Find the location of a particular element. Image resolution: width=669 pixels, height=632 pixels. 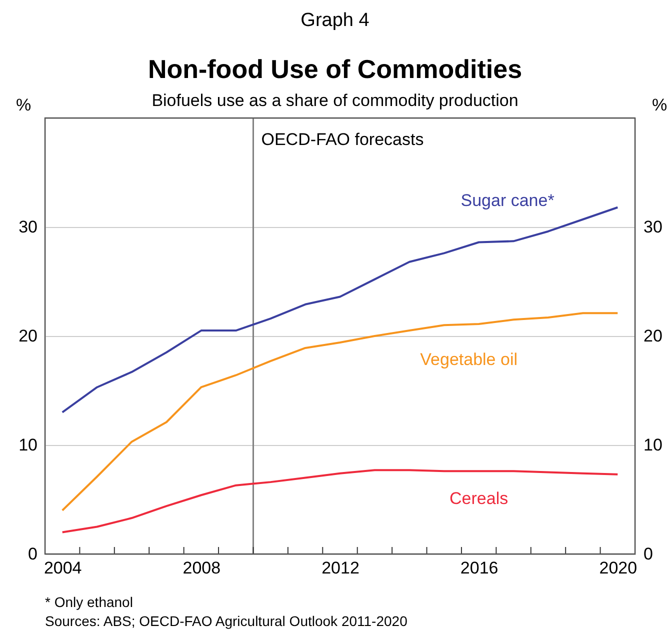

y2-axis-title: % is located at coordinates (660, 105).